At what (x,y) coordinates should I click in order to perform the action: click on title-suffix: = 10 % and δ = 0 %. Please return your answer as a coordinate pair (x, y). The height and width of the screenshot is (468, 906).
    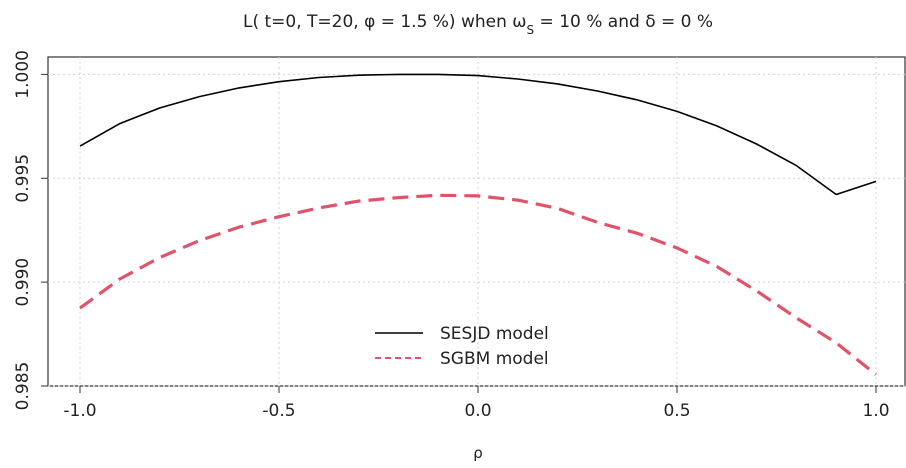
    Looking at the image, I should click on (623, 22).